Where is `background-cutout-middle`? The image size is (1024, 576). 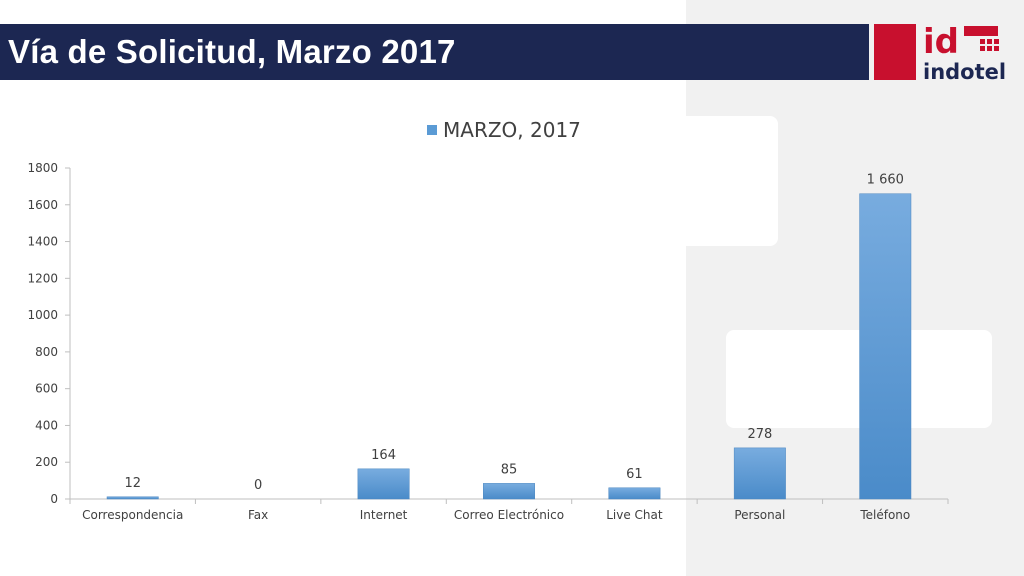
background-cutout-middle is located at coordinates (859, 379).